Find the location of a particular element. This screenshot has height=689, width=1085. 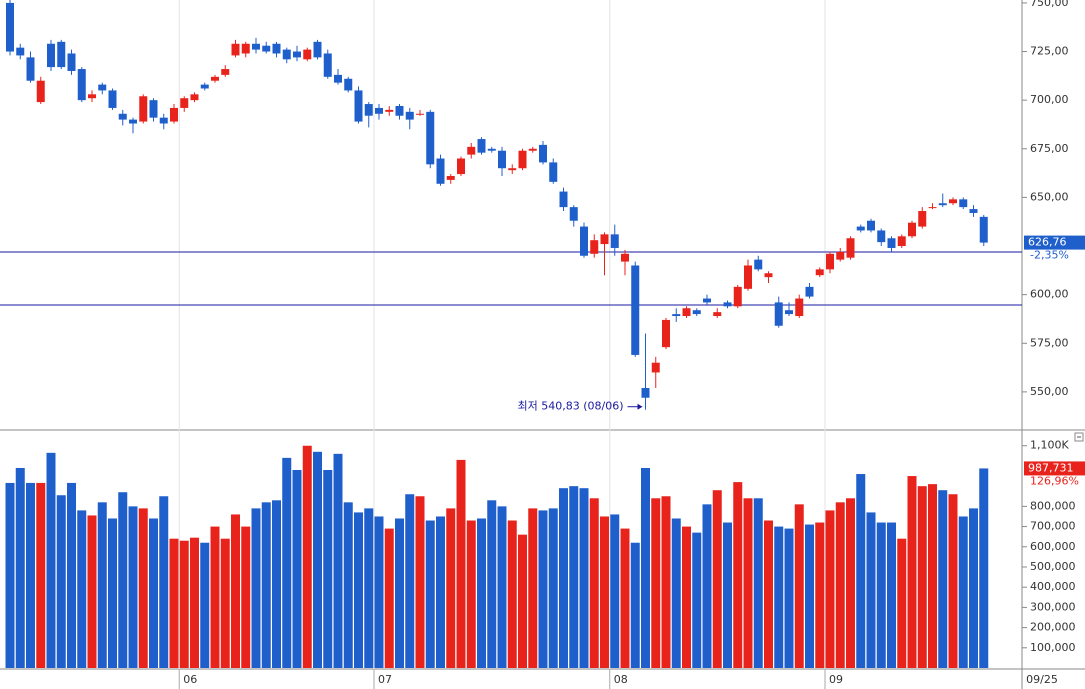

x-tick-label: 07 is located at coordinates (385, 679).